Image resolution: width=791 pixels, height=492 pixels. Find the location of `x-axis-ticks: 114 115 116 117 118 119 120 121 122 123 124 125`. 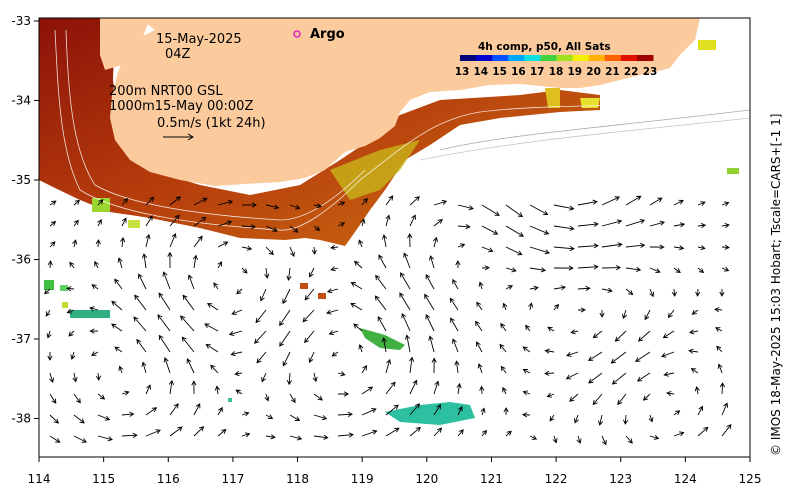

x-axis-ticks: 114 115 116 117 118 119 120 121 122 123 124 125 is located at coordinates (394, 471).